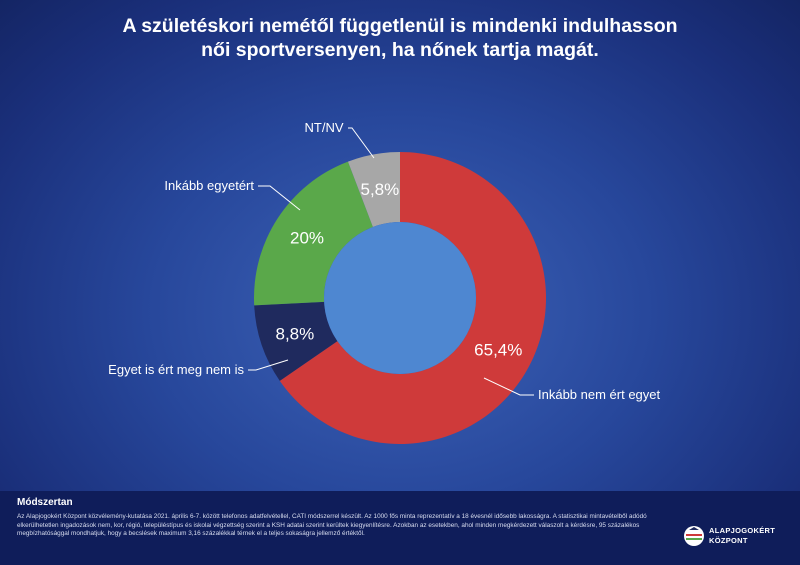  I want to click on slice-category-label: Inkább egyetért, so click(209, 185).